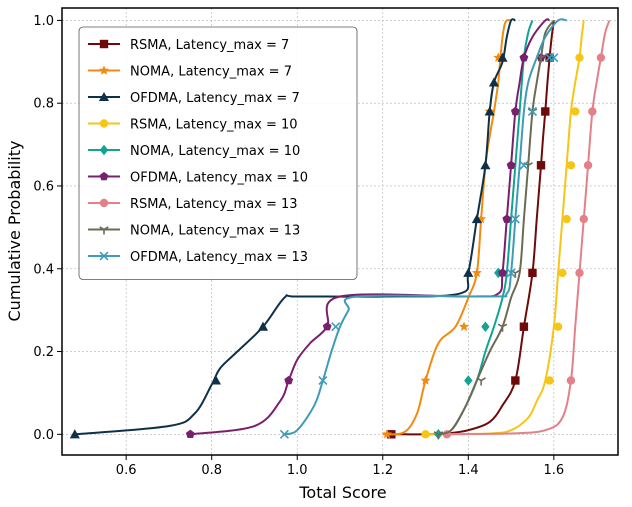  I want to click on x-tick-label: 1.2, so click(382, 470).